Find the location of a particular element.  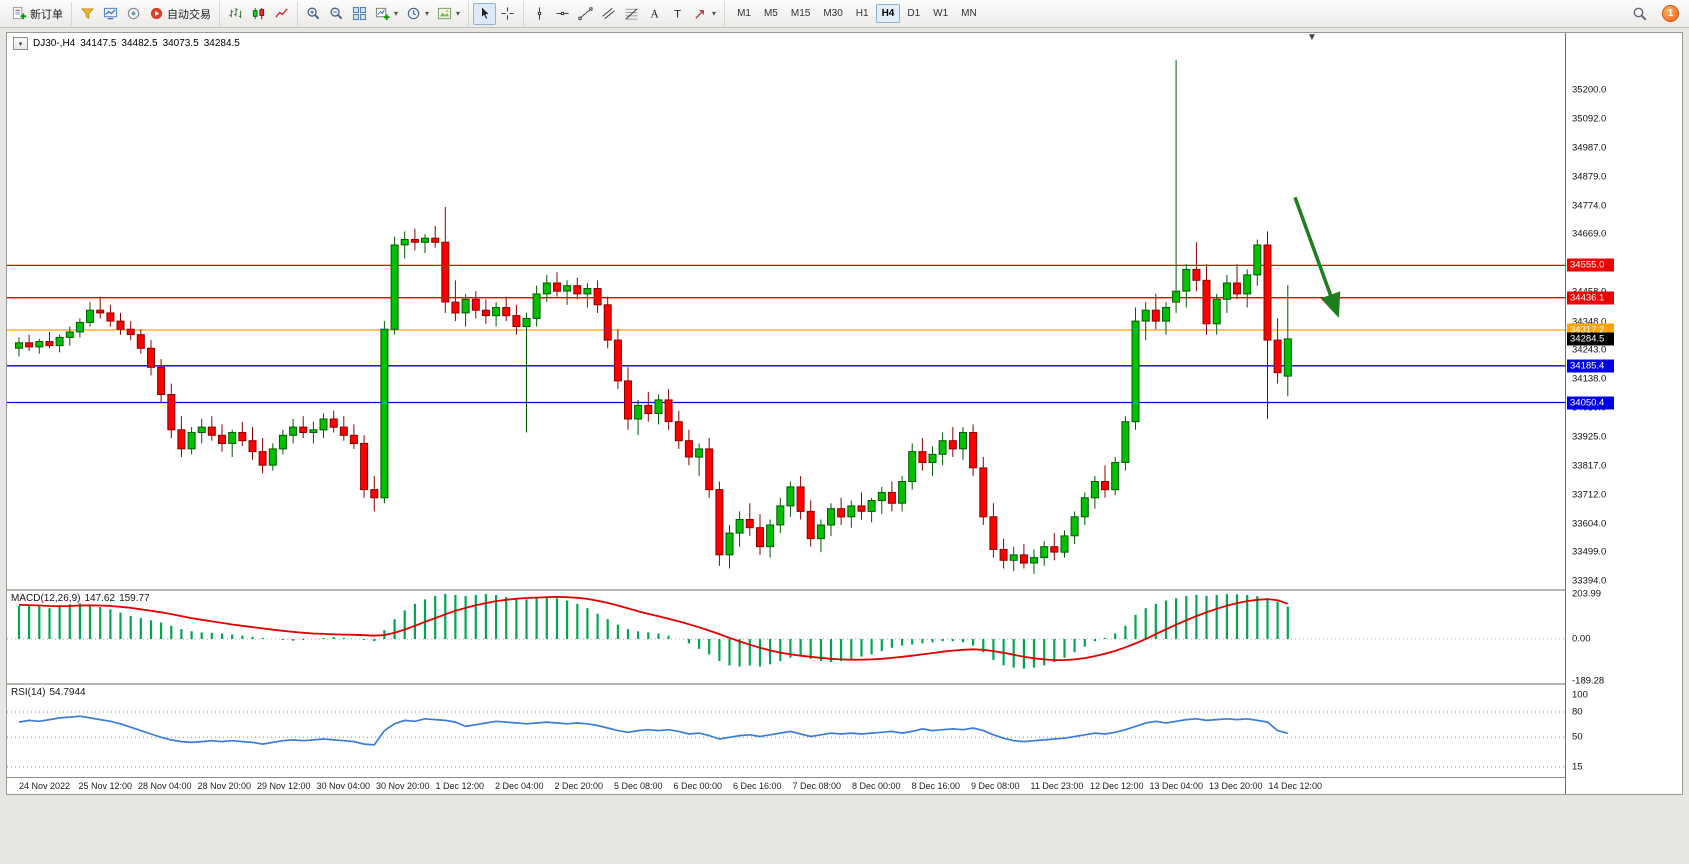

trendline-button is located at coordinates (585, 14).